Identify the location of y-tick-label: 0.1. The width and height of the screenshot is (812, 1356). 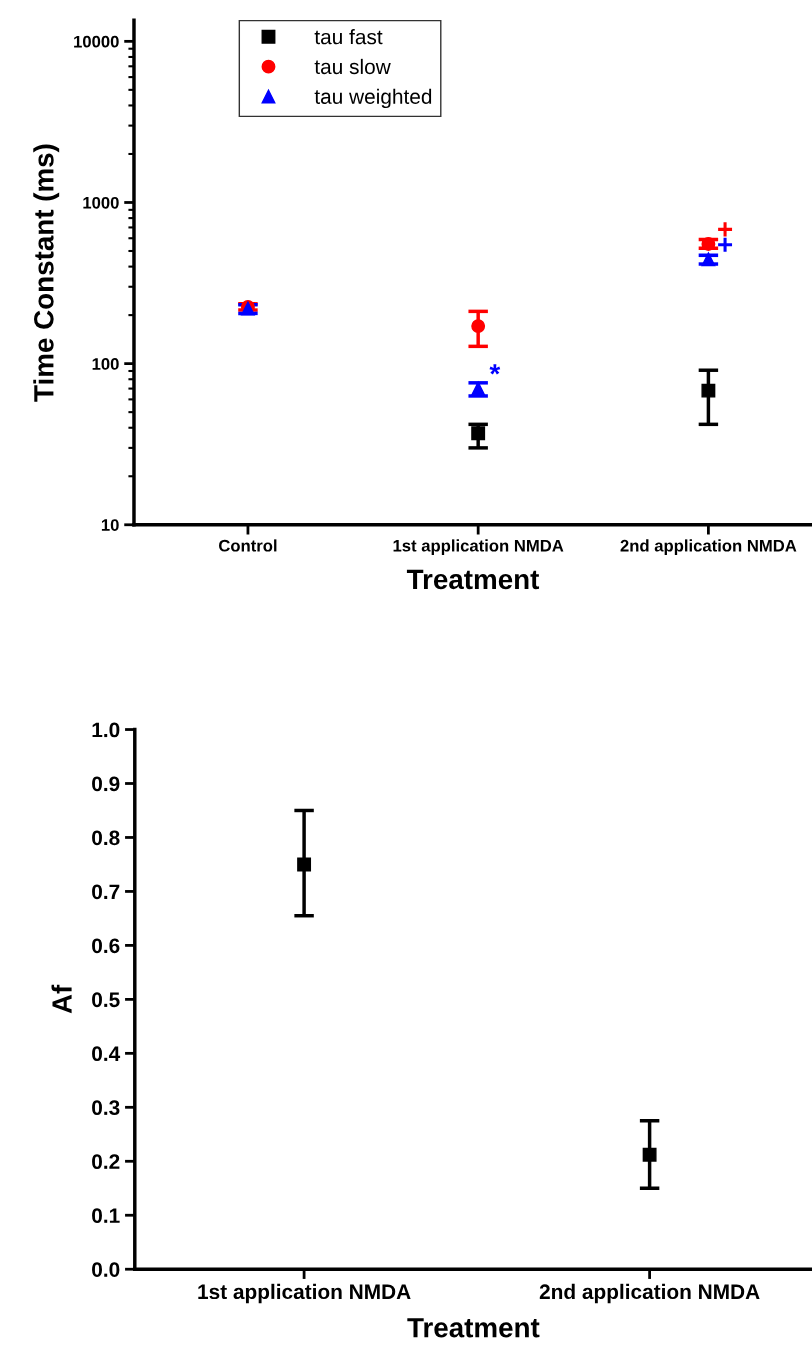
(106, 1215).